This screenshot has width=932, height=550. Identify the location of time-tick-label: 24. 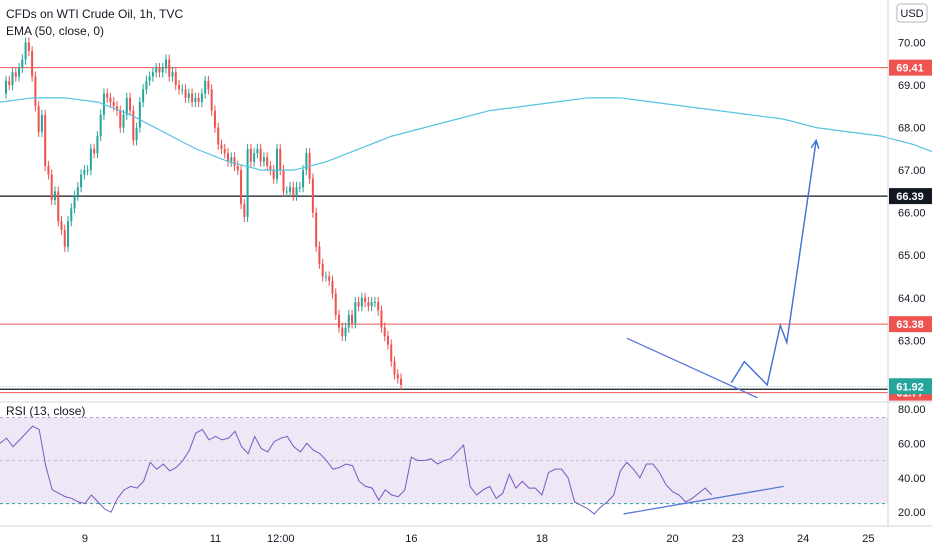
(803, 539).